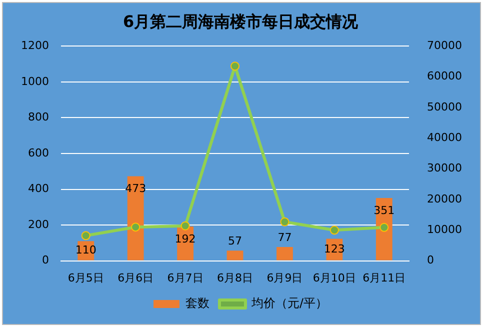  I want to click on y2-tick-label: 50000, so click(444, 107).